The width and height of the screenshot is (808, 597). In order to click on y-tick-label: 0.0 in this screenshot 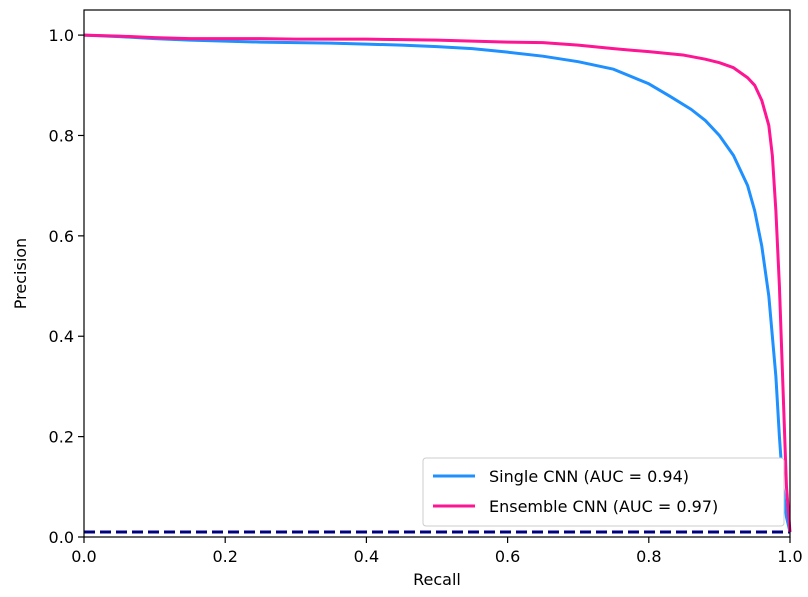, I will do `click(61, 537)`.